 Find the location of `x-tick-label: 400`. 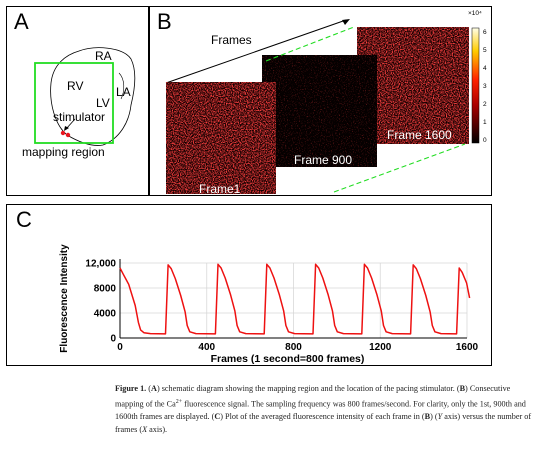

x-tick-label: 400 is located at coordinates (206, 347).